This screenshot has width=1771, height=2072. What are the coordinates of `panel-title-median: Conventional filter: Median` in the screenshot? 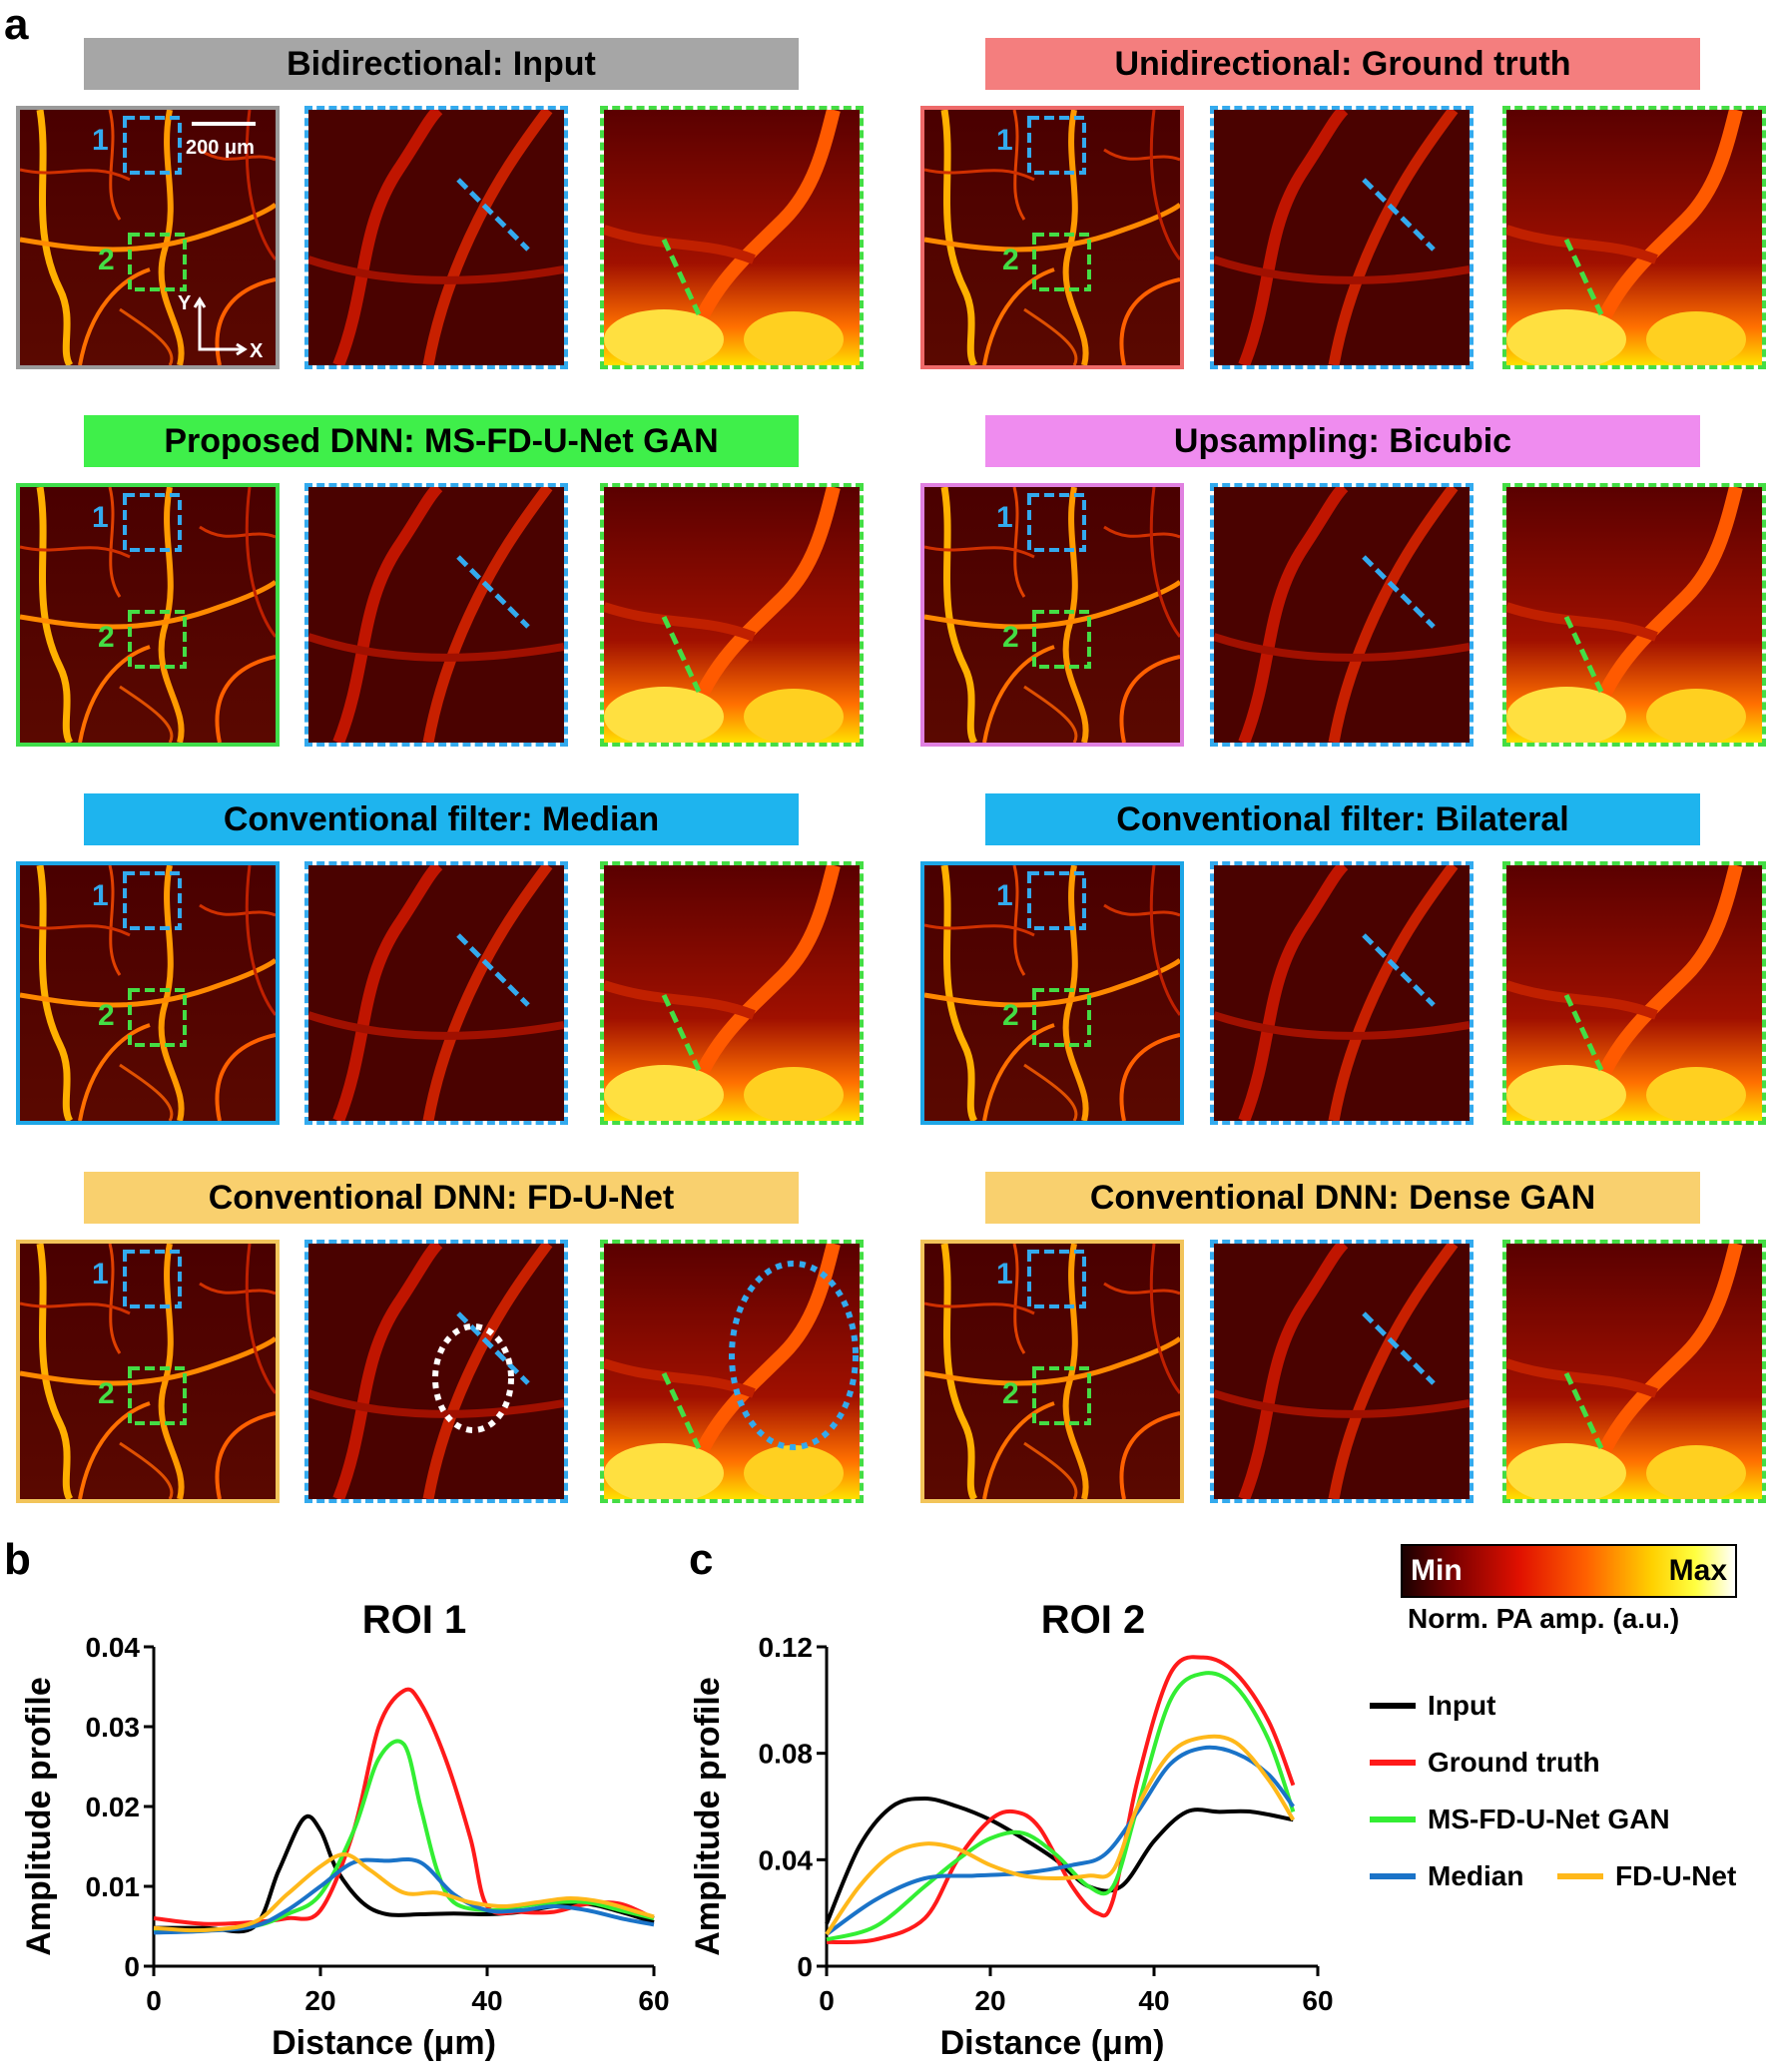 It's located at (441, 819).